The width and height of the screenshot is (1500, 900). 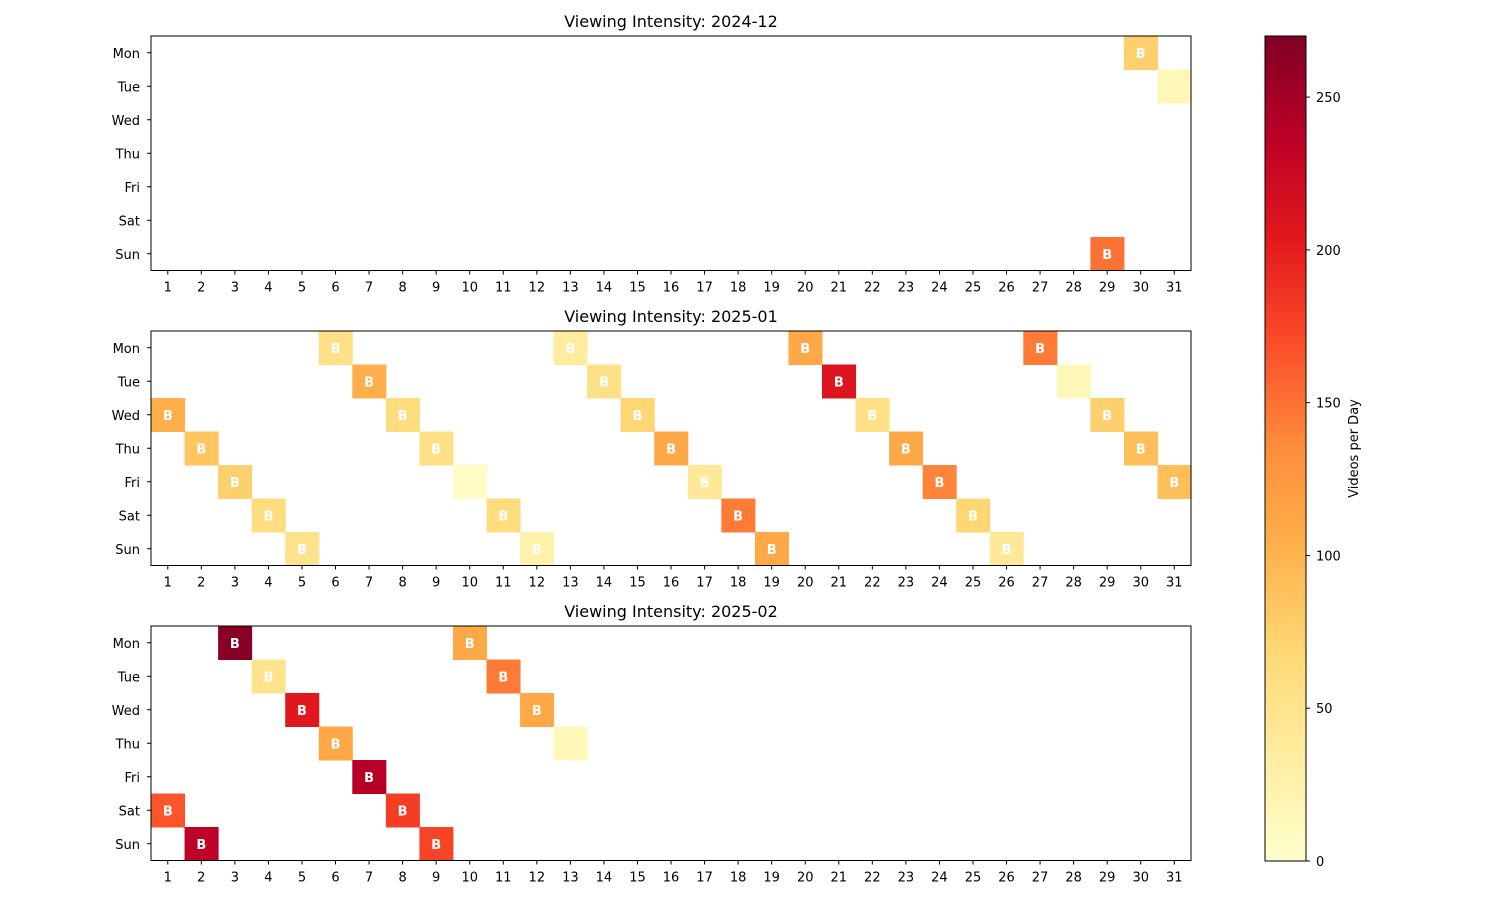 What do you see at coordinates (128, 87) in the screenshot?
I see `y-tick-label: Tue` at bounding box center [128, 87].